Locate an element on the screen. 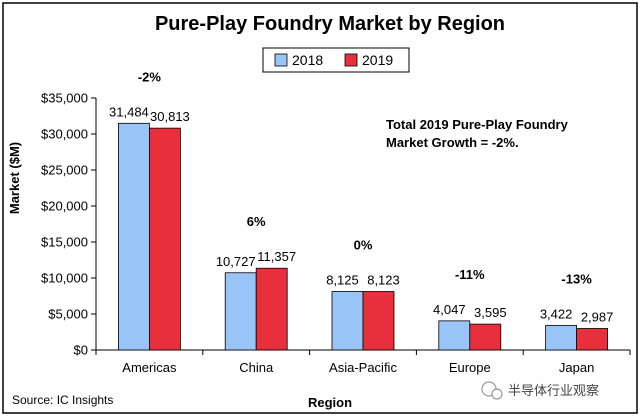 The width and height of the screenshot is (640, 418). bar-2018-china is located at coordinates (240, 311).